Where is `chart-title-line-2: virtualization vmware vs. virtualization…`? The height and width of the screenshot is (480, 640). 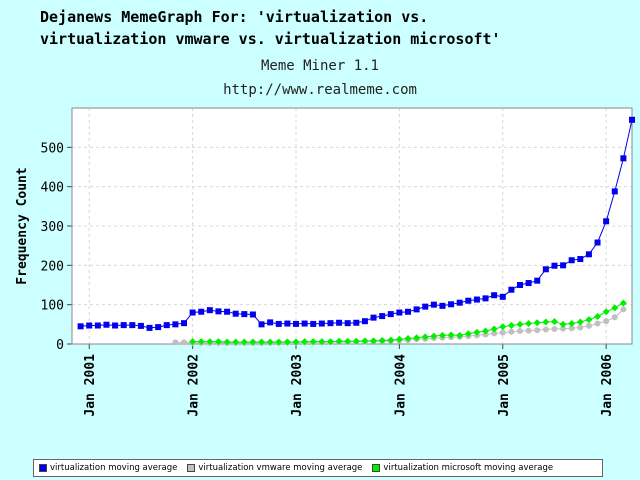 chart-title-line-2: virtualization vmware vs. virtualization… is located at coordinates (270, 39).